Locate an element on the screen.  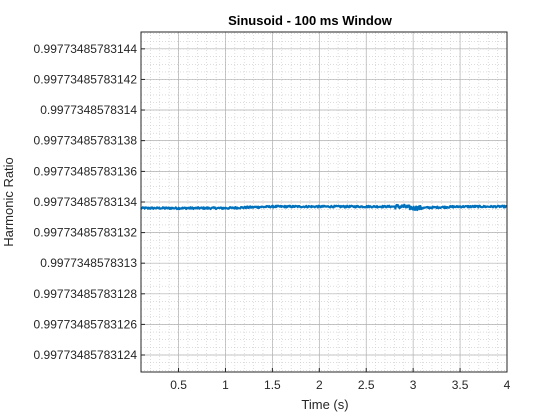
chart-title: Sinusoid - 100 ms Window is located at coordinates (310, 20).